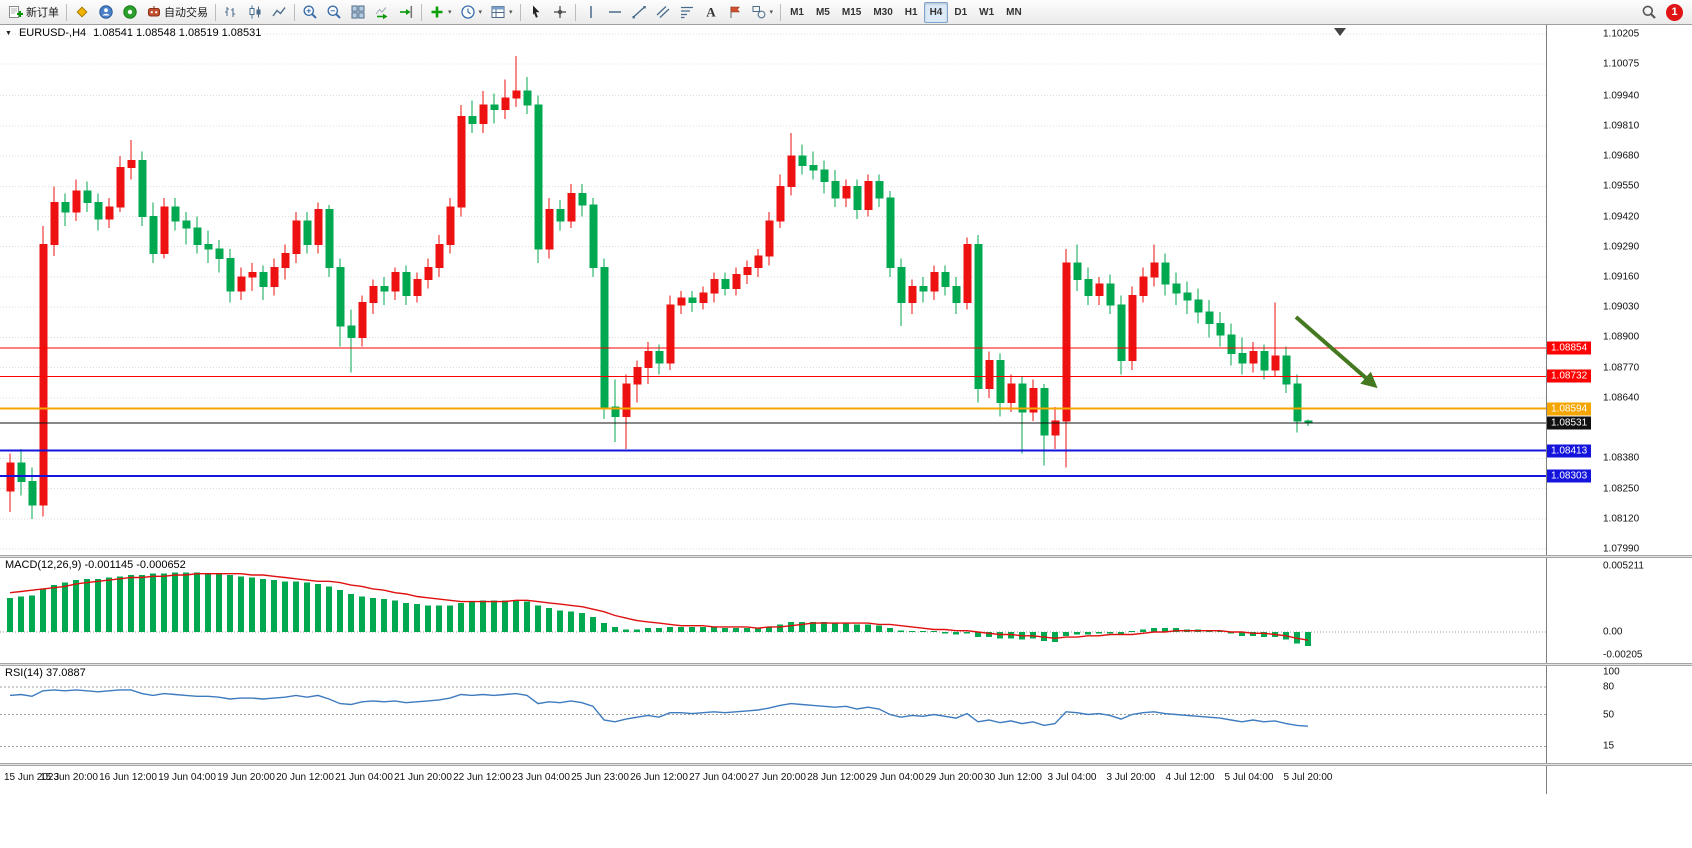  Describe the element at coordinates (823, 12) in the screenshot. I see `timeframe-m5-button: M5` at that location.